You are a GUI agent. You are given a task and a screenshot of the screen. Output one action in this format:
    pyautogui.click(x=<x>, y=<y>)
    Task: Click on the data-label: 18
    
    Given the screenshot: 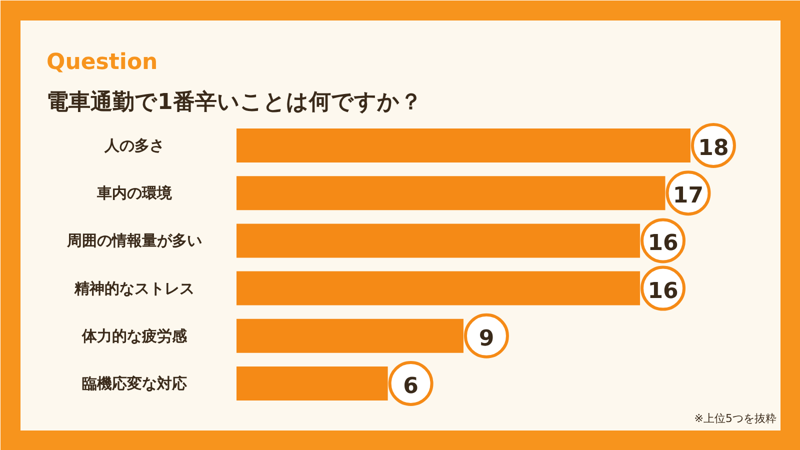 What is the action you would take?
    pyautogui.click(x=713, y=148)
    